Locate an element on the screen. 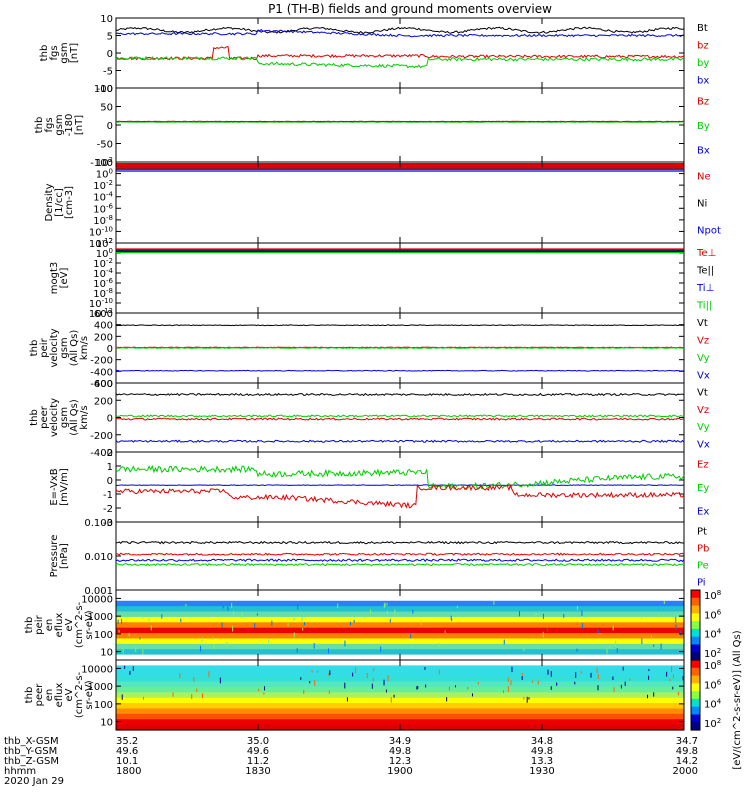 This screenshot has width=750, height=800. colorbar-label: [eV/(cm^2-s-sr-eV)] (All Qs) is located at coordinates (737, 699).